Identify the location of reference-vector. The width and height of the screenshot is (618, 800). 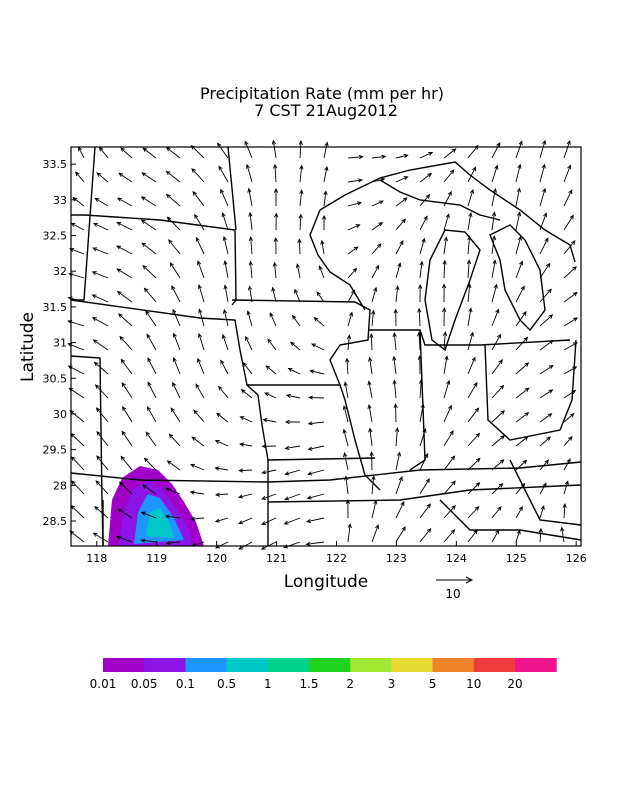
(455, 580).